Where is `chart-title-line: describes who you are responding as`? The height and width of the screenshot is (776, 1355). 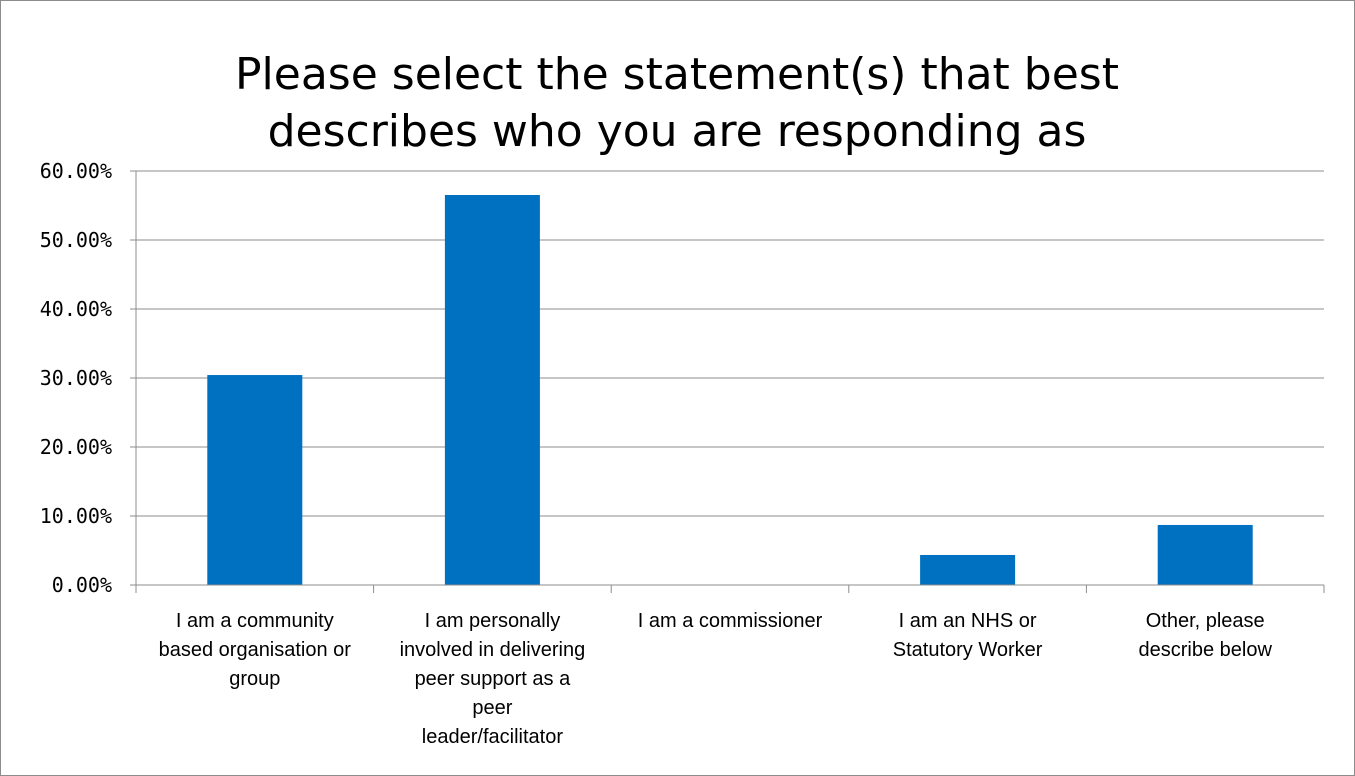
chart-title-line: describes who you are responding as is located at coordinates (677, 131).